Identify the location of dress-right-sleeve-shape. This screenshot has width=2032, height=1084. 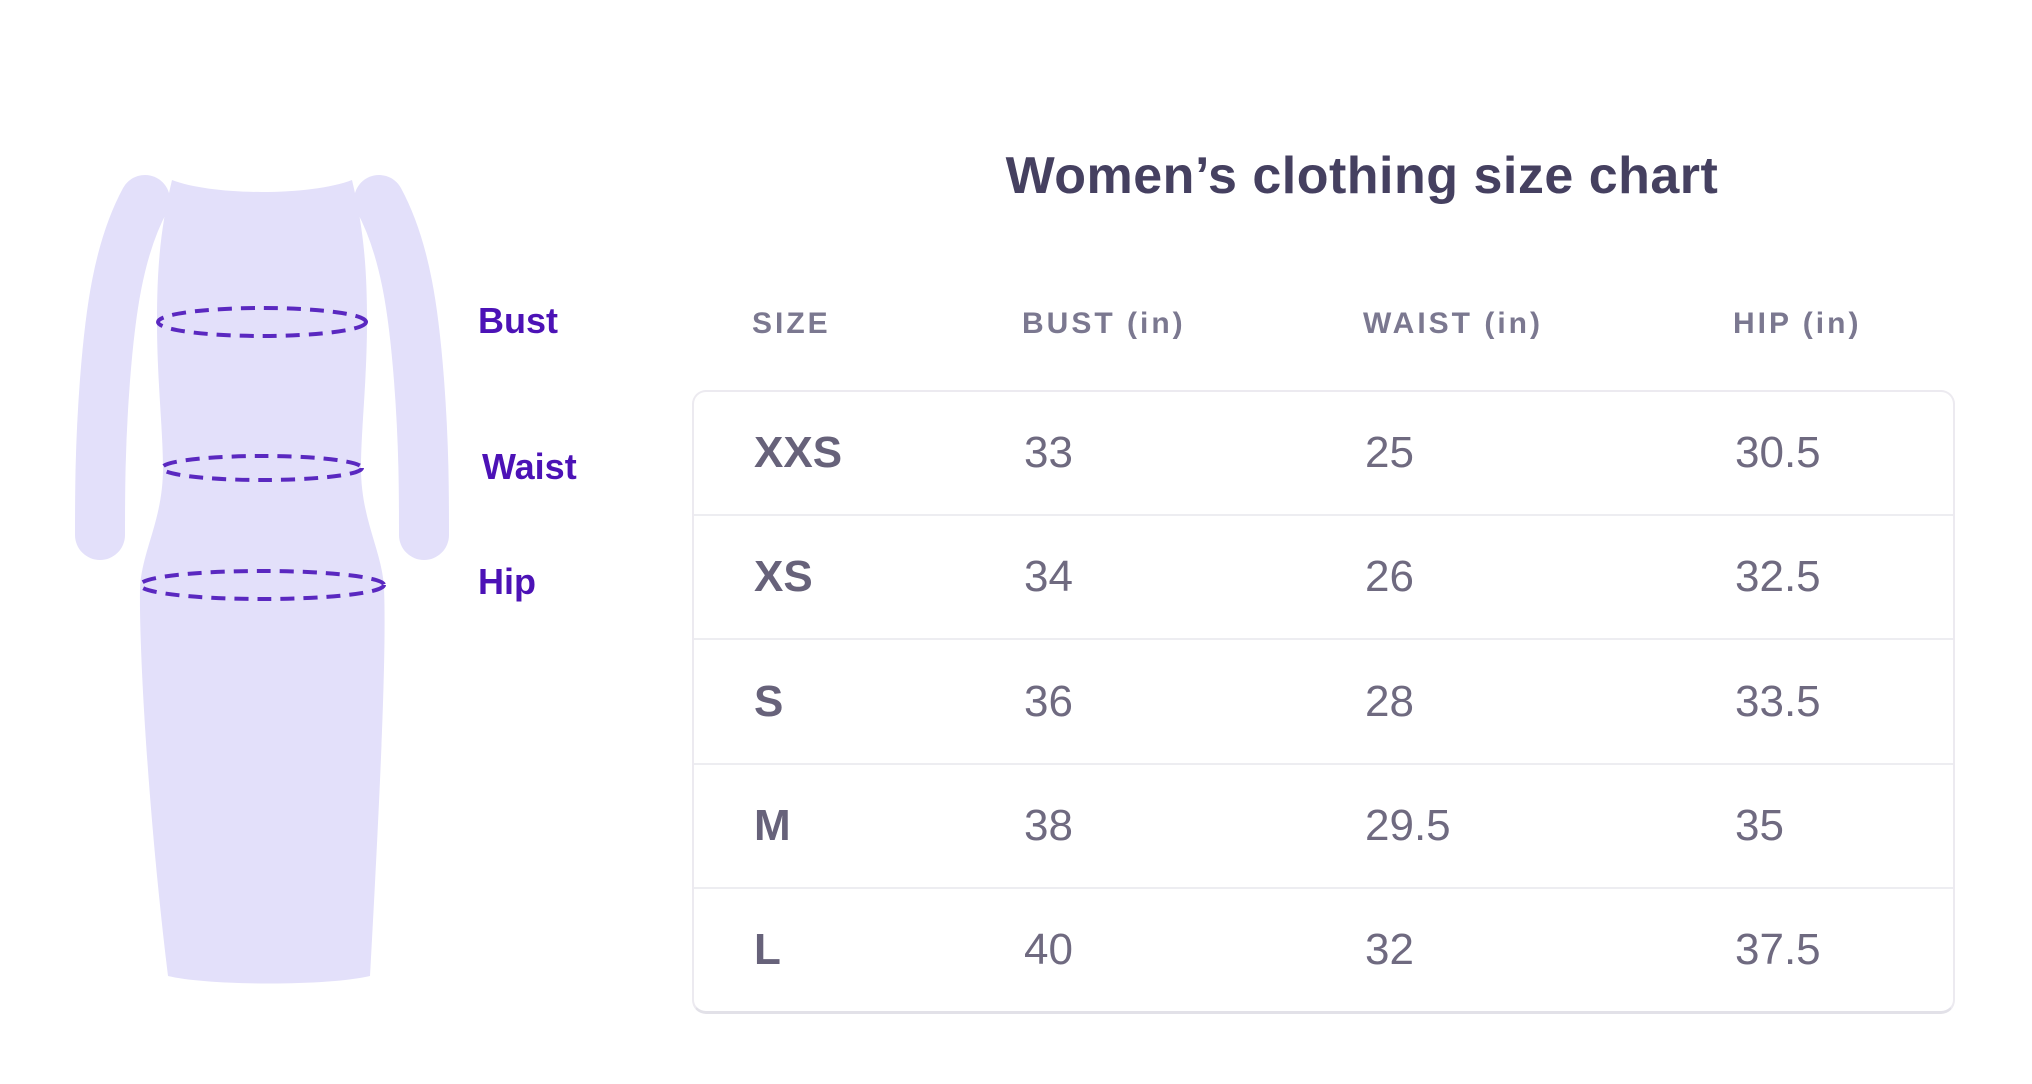
(401, 367).